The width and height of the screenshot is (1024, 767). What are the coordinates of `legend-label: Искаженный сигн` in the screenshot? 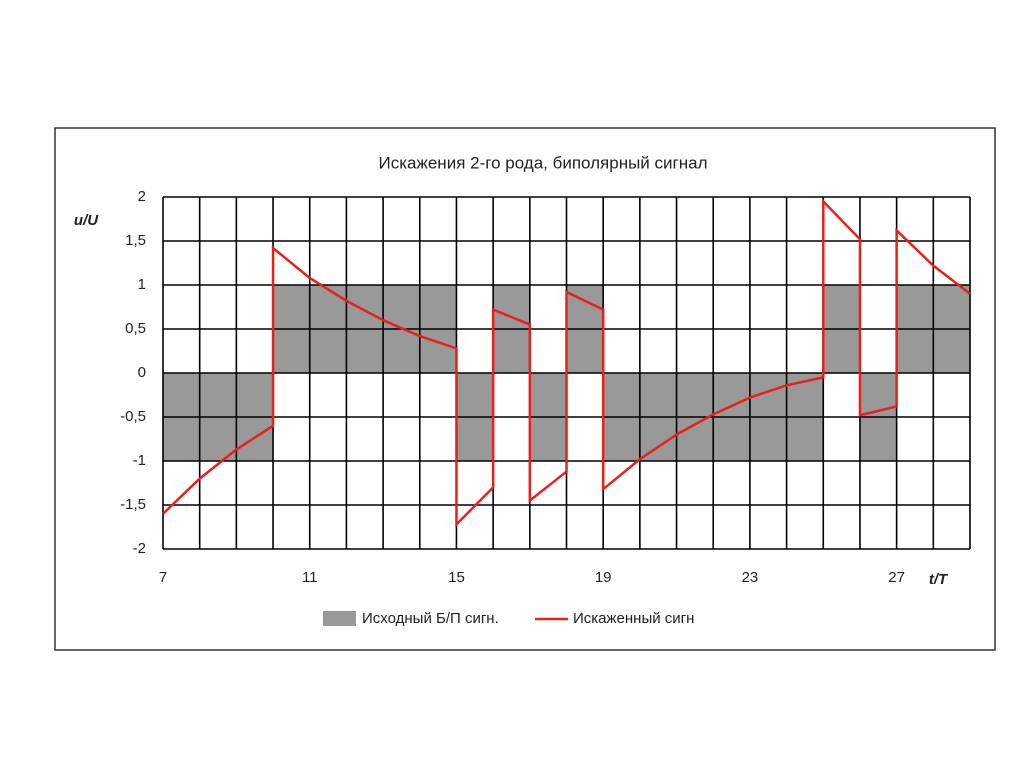 It's located at (633, 618).